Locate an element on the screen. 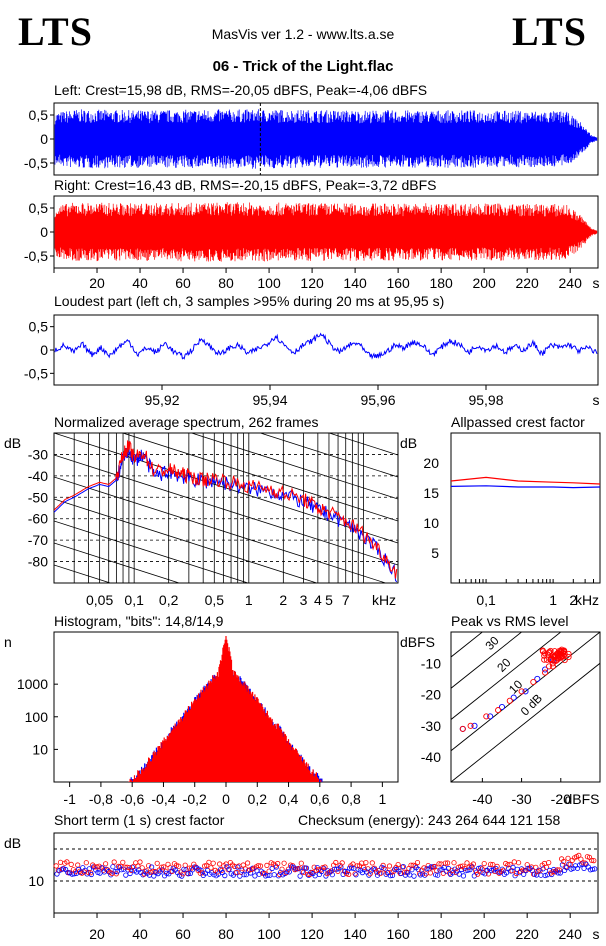 The image size is (606, 946). right-waveform-xtick-label-1: 40 is located at coordinates (140, 283).